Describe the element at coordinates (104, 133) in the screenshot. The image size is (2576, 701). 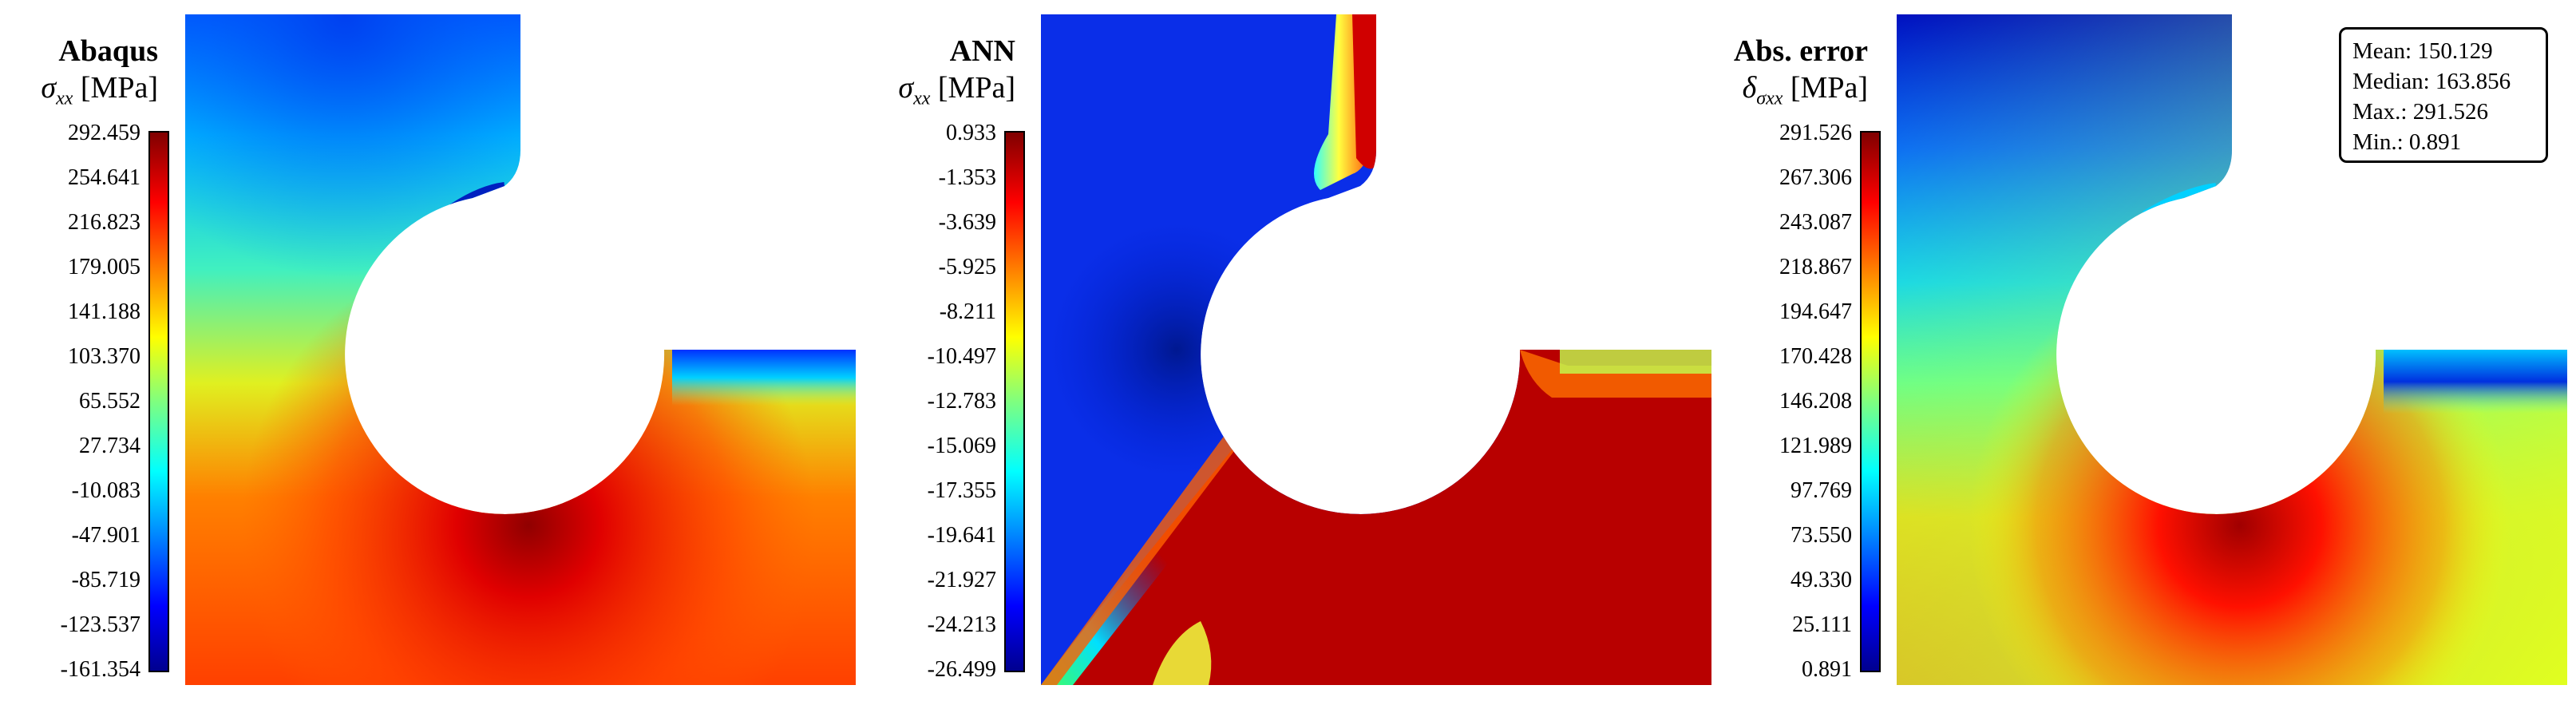
I see `tick-label: 292.459` at that location.